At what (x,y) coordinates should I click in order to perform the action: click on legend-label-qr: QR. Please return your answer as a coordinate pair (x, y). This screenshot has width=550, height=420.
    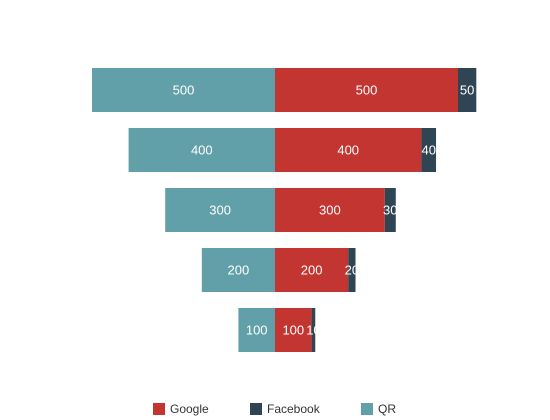
    Looking at the image, I should click on (387, 409).